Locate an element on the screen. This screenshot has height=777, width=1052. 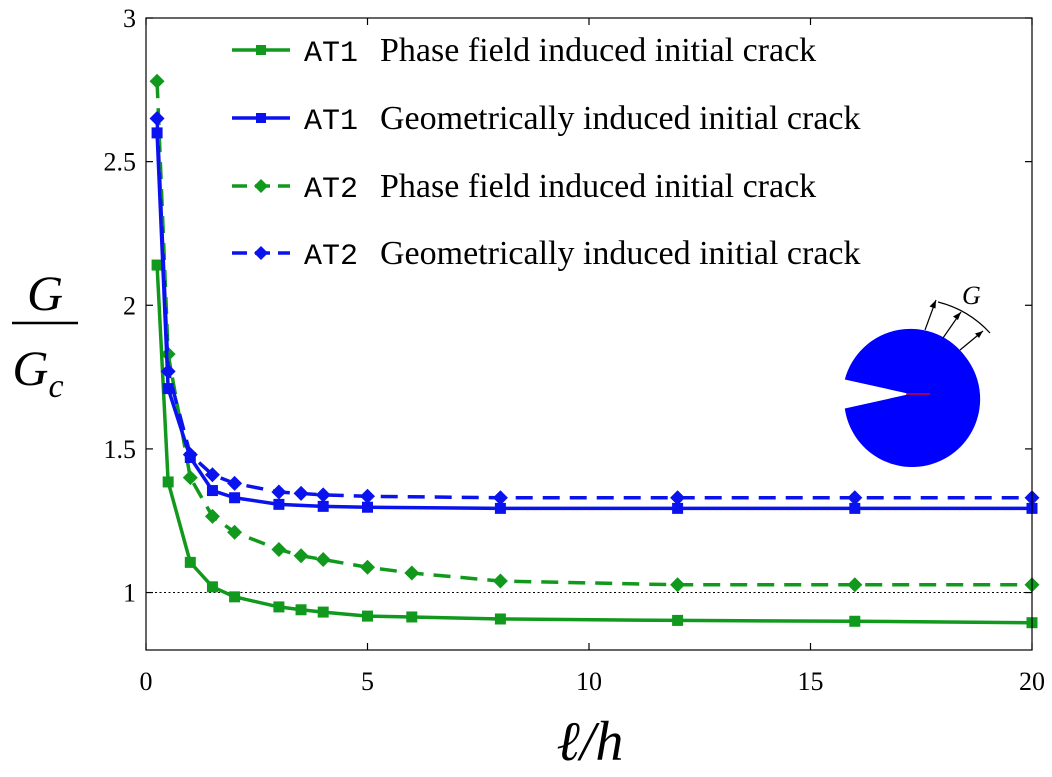
legend-entry-2: AT1 Geometrically induced initial crack is located at coordinates (546, 119).